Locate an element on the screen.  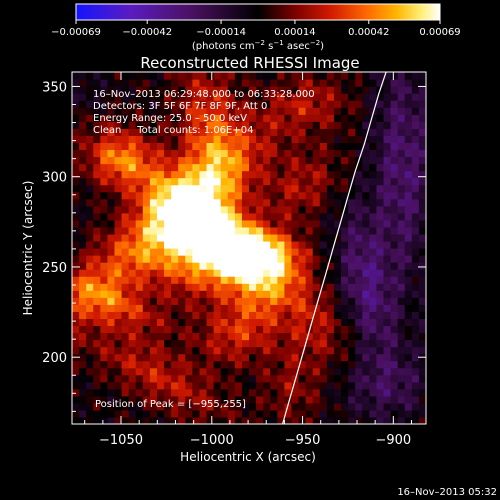
chart-title: Reconstructed RHESSI Image is located at coordinates (249, 63).